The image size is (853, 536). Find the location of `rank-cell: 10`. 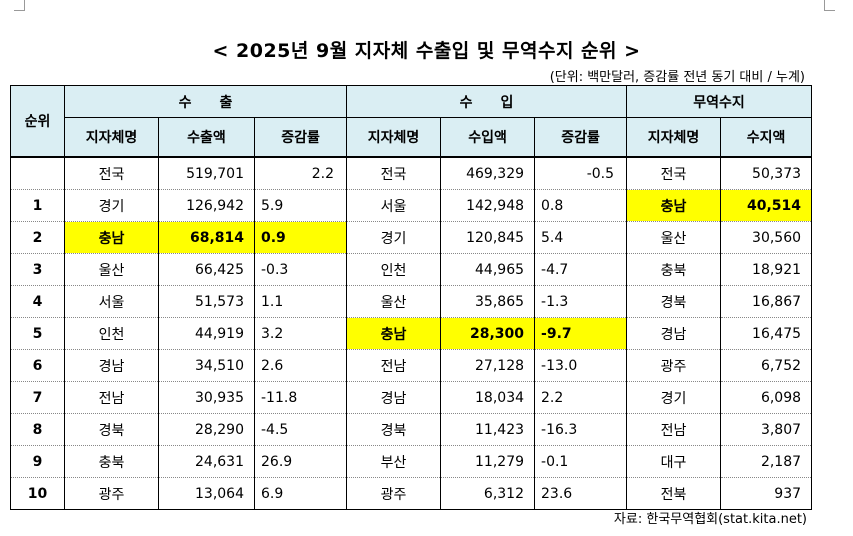

rank-cell: 10 is located at coordinates (37, 493).